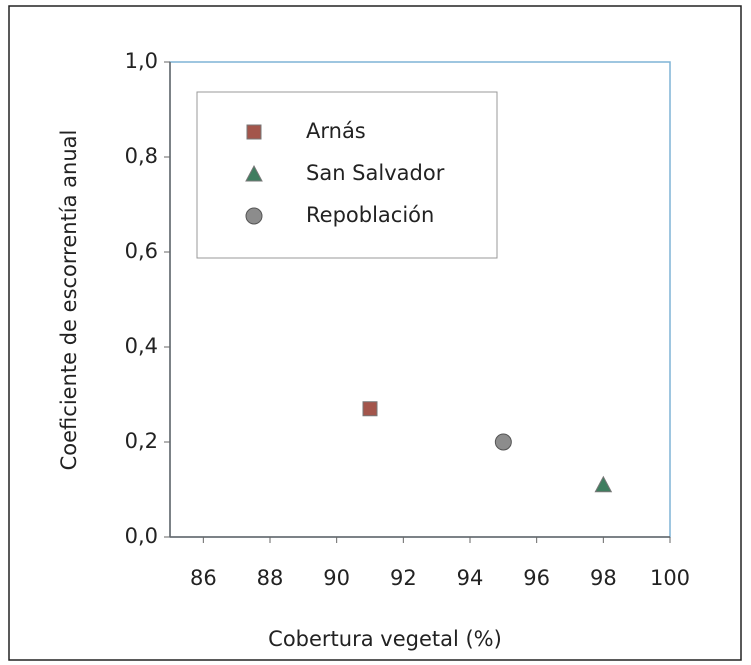 The width and height of the screenshot is (751, 665). What do you see at coordinates (141, 61) in the screenshot?
I see `y-tick-label: 1,0` at bounding box center [141, 61].